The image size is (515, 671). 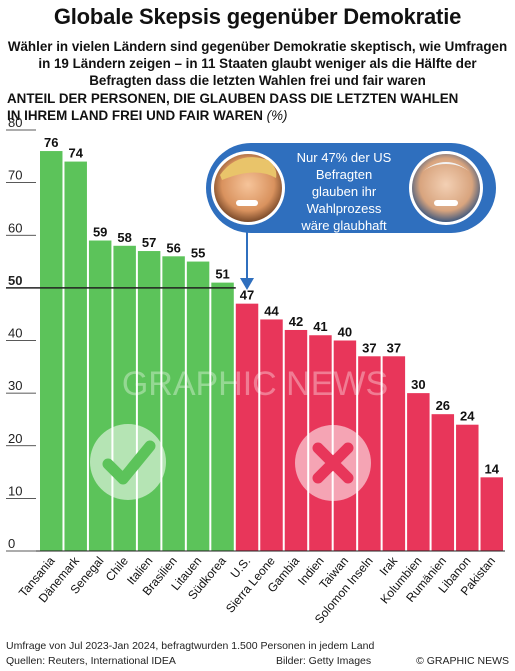 I want to click on bar-value-label: 42, so click(x=296, y=321).